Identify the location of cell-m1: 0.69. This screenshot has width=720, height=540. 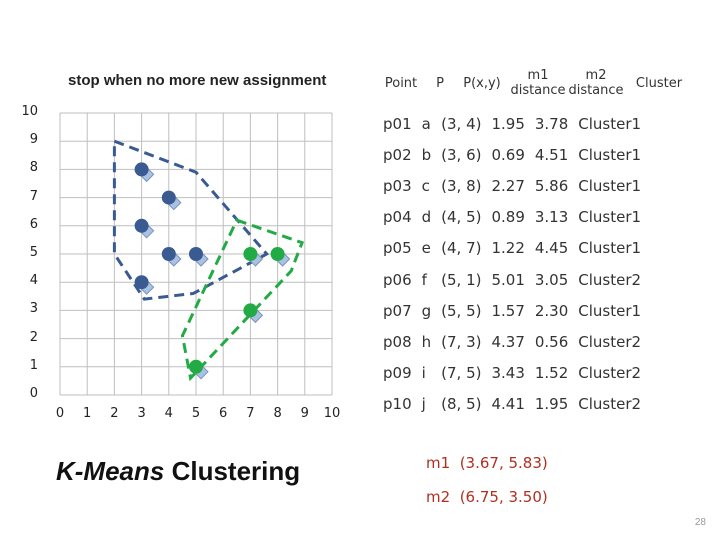
(508, 154).